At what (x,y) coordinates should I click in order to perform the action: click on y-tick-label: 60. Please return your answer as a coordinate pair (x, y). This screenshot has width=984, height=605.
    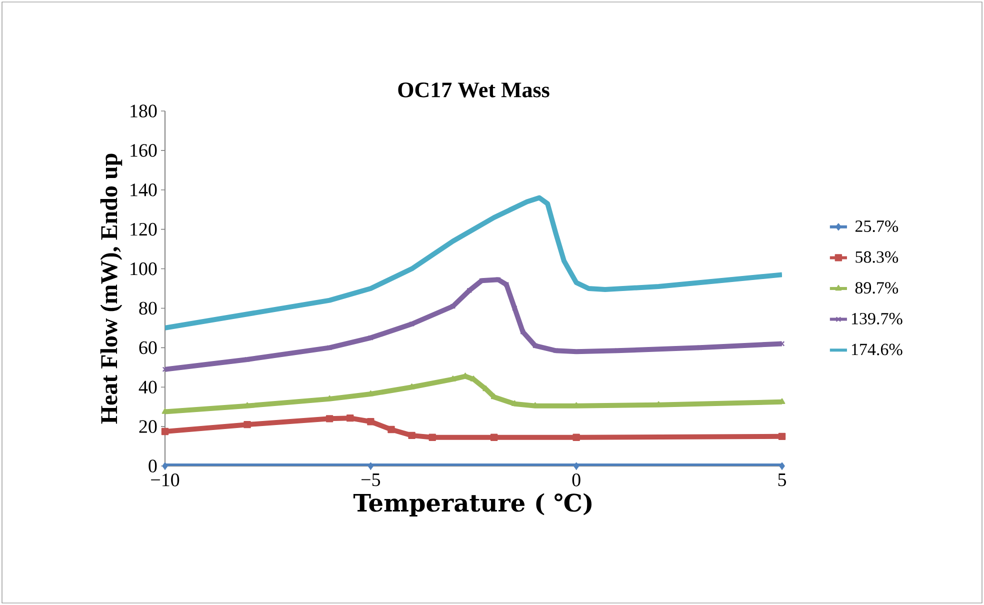
    Looking at the image, I should click on (148, 347).